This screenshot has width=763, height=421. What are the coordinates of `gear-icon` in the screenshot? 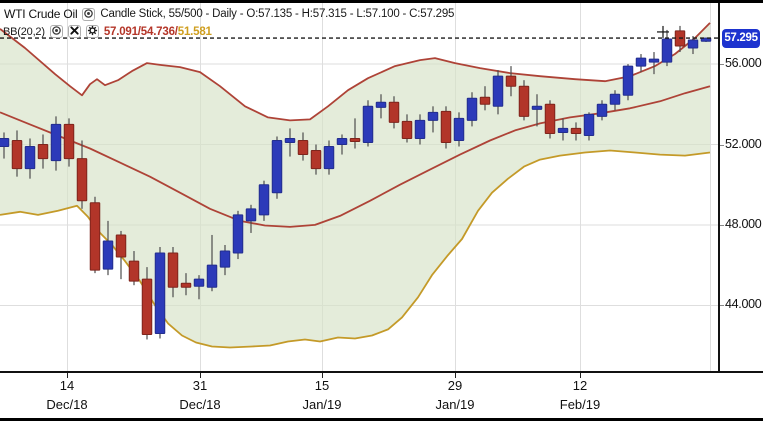 It's located at (92, 31).